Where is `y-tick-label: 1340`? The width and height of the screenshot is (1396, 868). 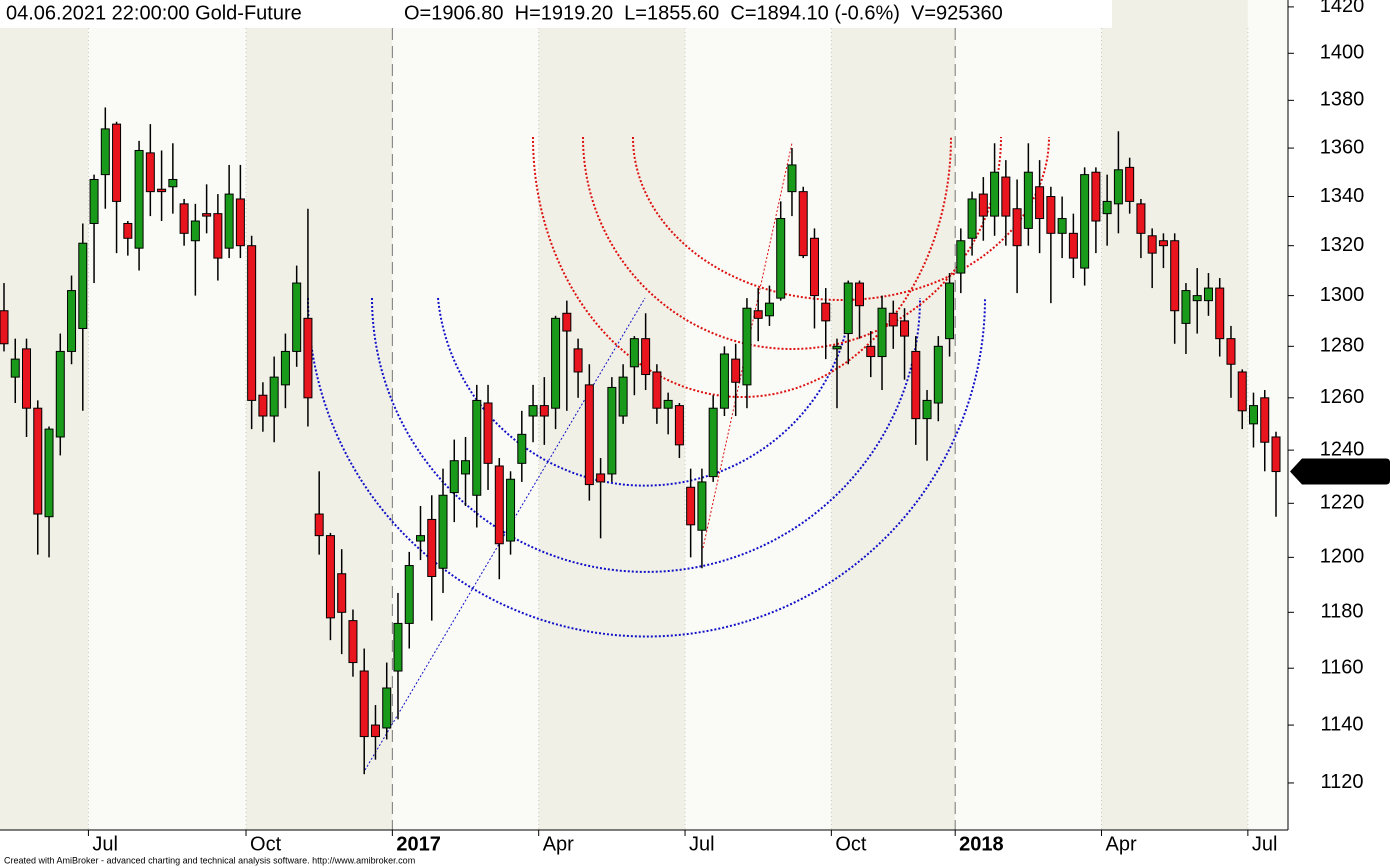 y-tick-label: 1340 is located at coordinates (1342, 196).